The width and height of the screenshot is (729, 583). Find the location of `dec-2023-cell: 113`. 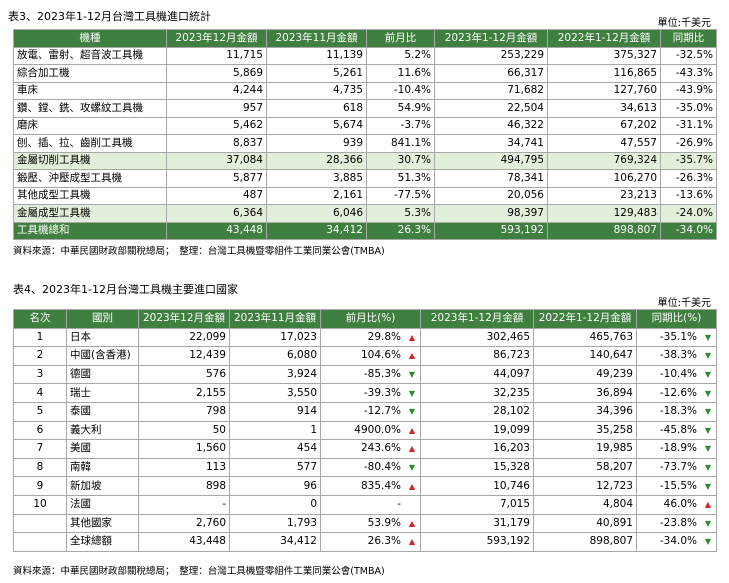

dec-2023-cell: 113 is located at coordinates (184, 467).